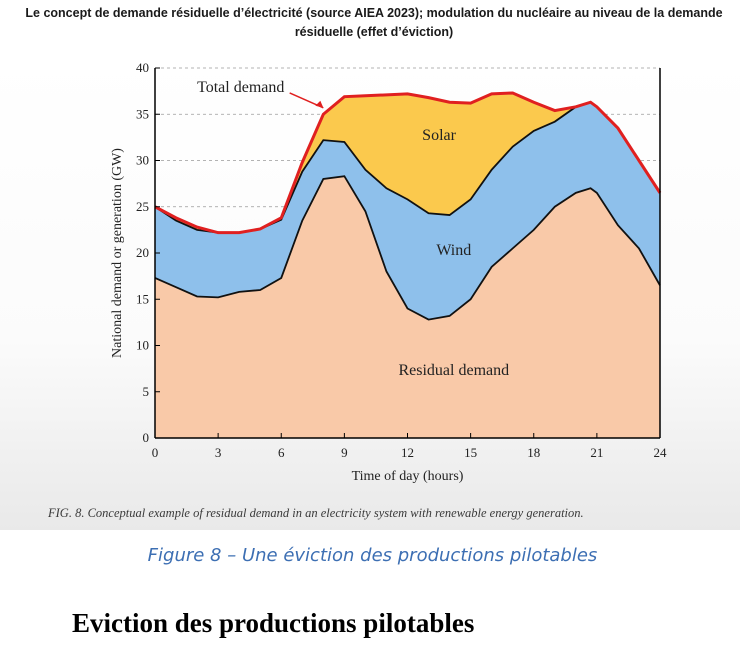 This screenshot has height=663, width=745. I want to click on line-residual-demand, so click(407, 248).